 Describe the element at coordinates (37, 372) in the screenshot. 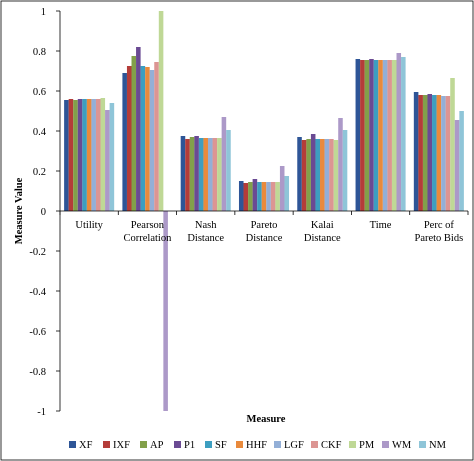

I see `y-tick-label: -0.8` at that location.